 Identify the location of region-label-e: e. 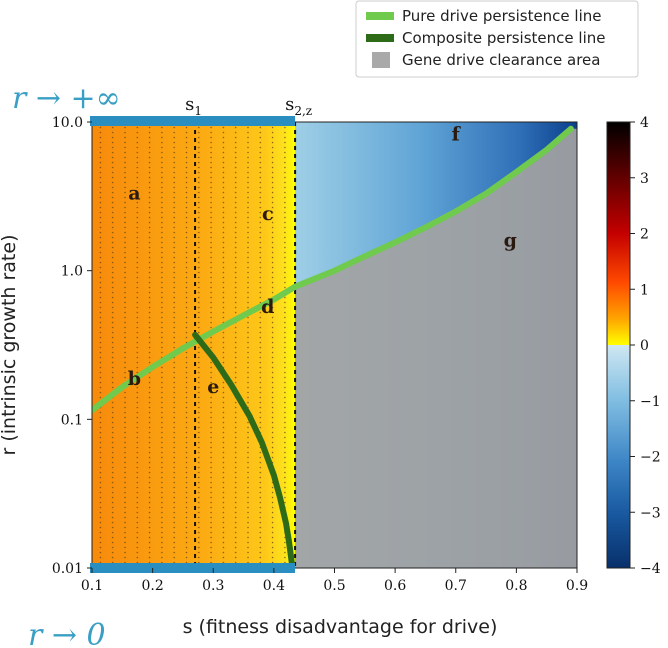
(213, 387).